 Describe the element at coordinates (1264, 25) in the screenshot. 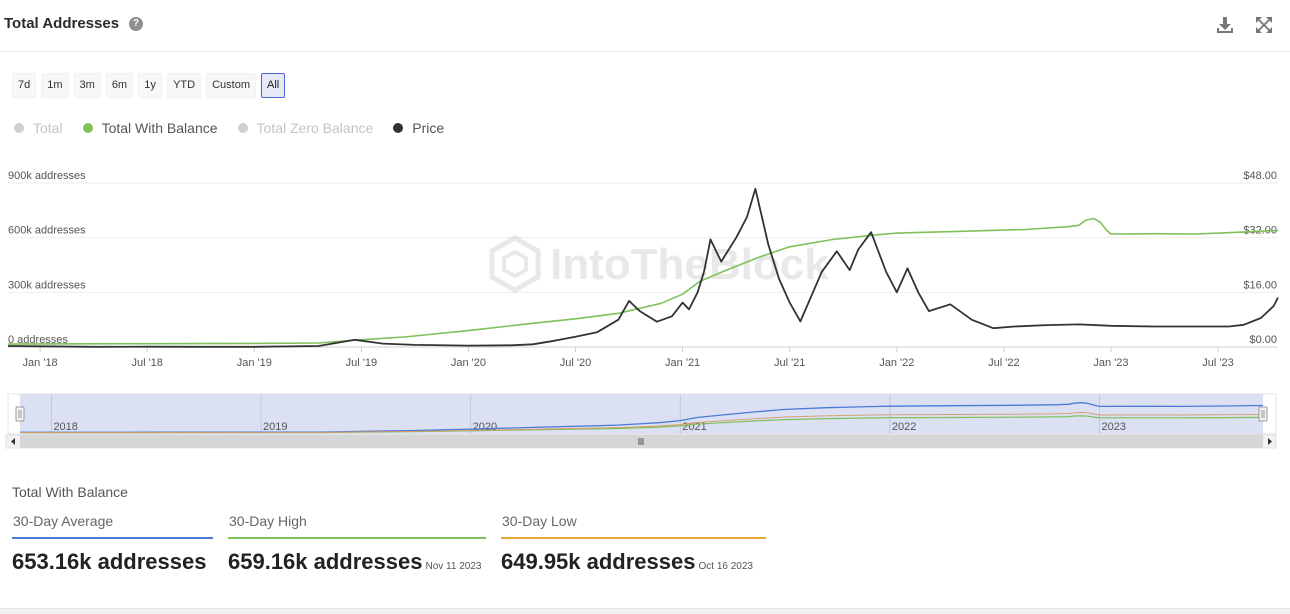

I see `fullscreen-icon` at that location.